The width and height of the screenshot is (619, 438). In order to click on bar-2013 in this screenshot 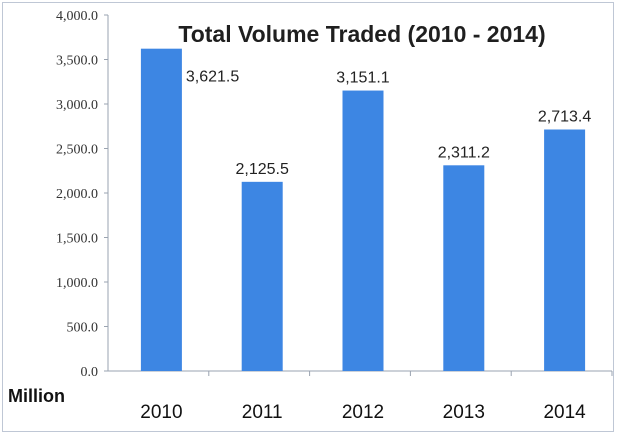, I will do `click(464, 268)`.